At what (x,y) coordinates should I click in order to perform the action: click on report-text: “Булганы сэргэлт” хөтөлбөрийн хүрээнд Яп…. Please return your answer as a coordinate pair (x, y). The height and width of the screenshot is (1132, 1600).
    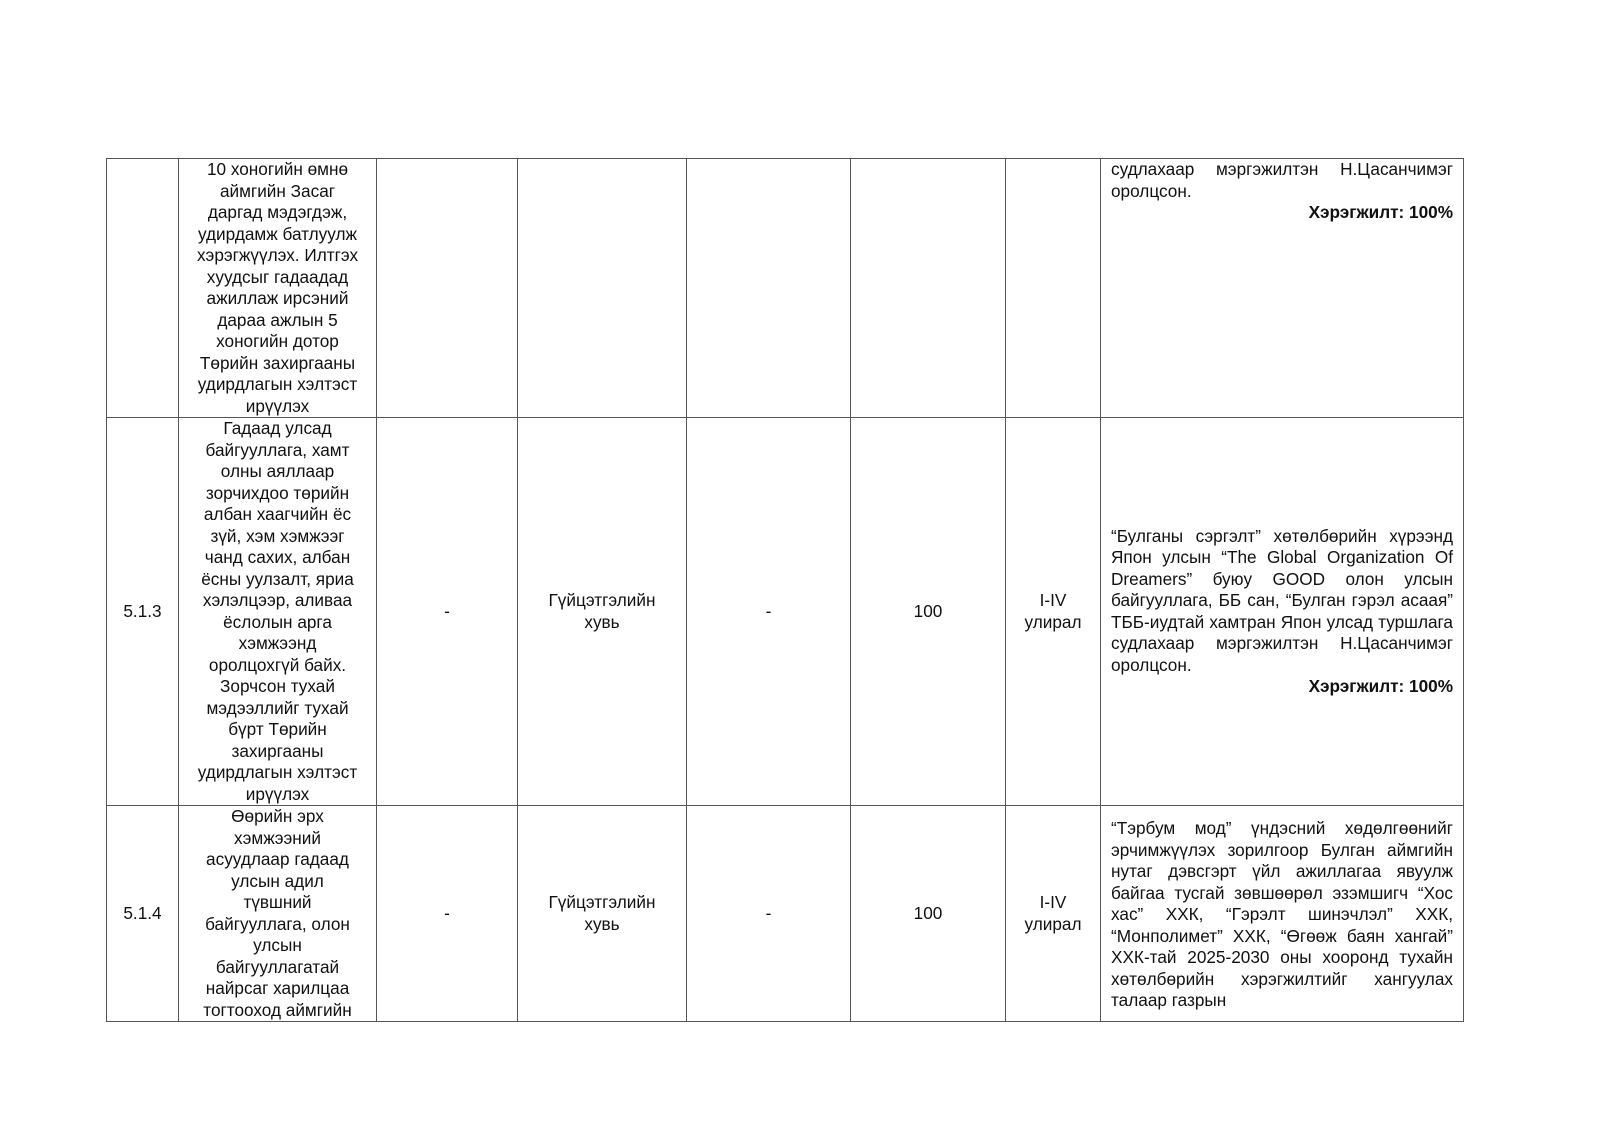
    Looking at the image, I should click on (1282, 600).